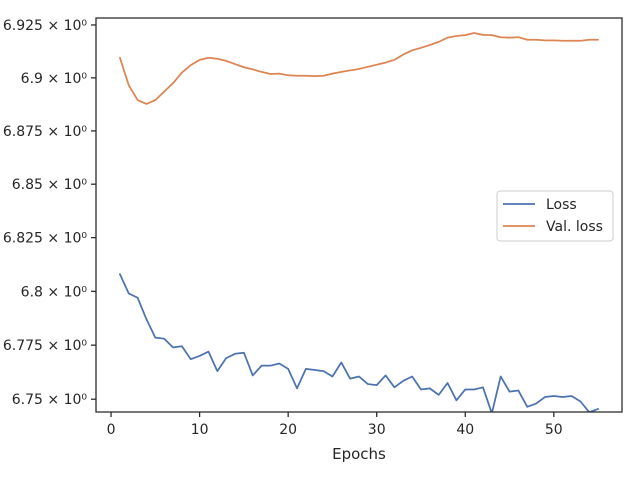 The height and width of the screenshot is (480, 640). What do you see at coordinates (561, 205) in the screenshot?
I see `legend-label-loss: Loss` at bounding box center [561, 205].